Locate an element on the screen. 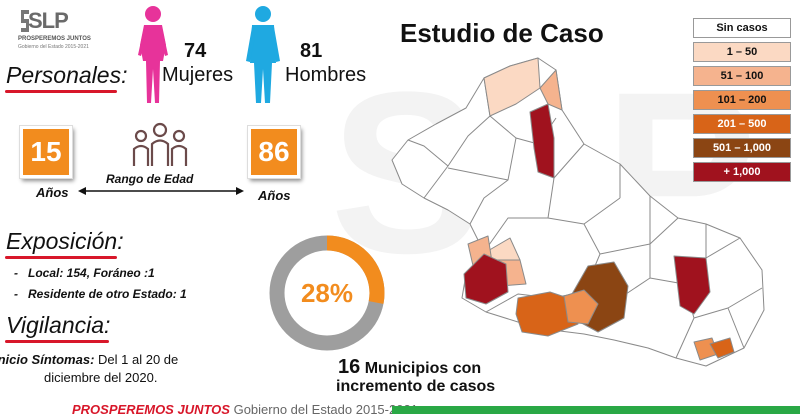 Image resolution: width=800 pixels, height=420 pixels. edad-min-value: 15 is located at coordinates (46, 151).